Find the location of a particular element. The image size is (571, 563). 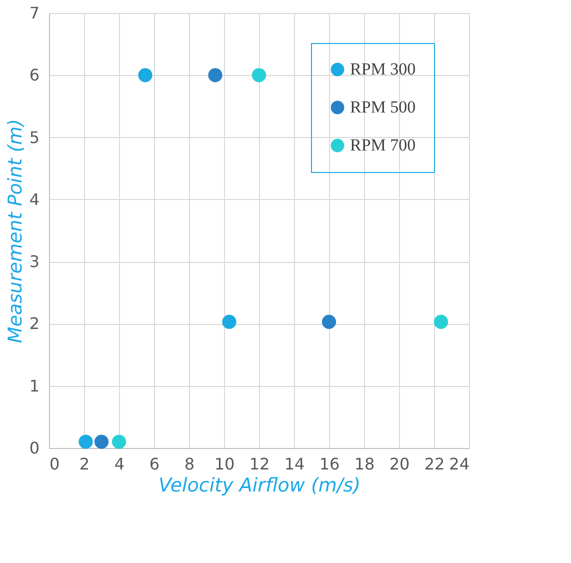

legend-label: RPM 500 is located at coordinates (383, 107).